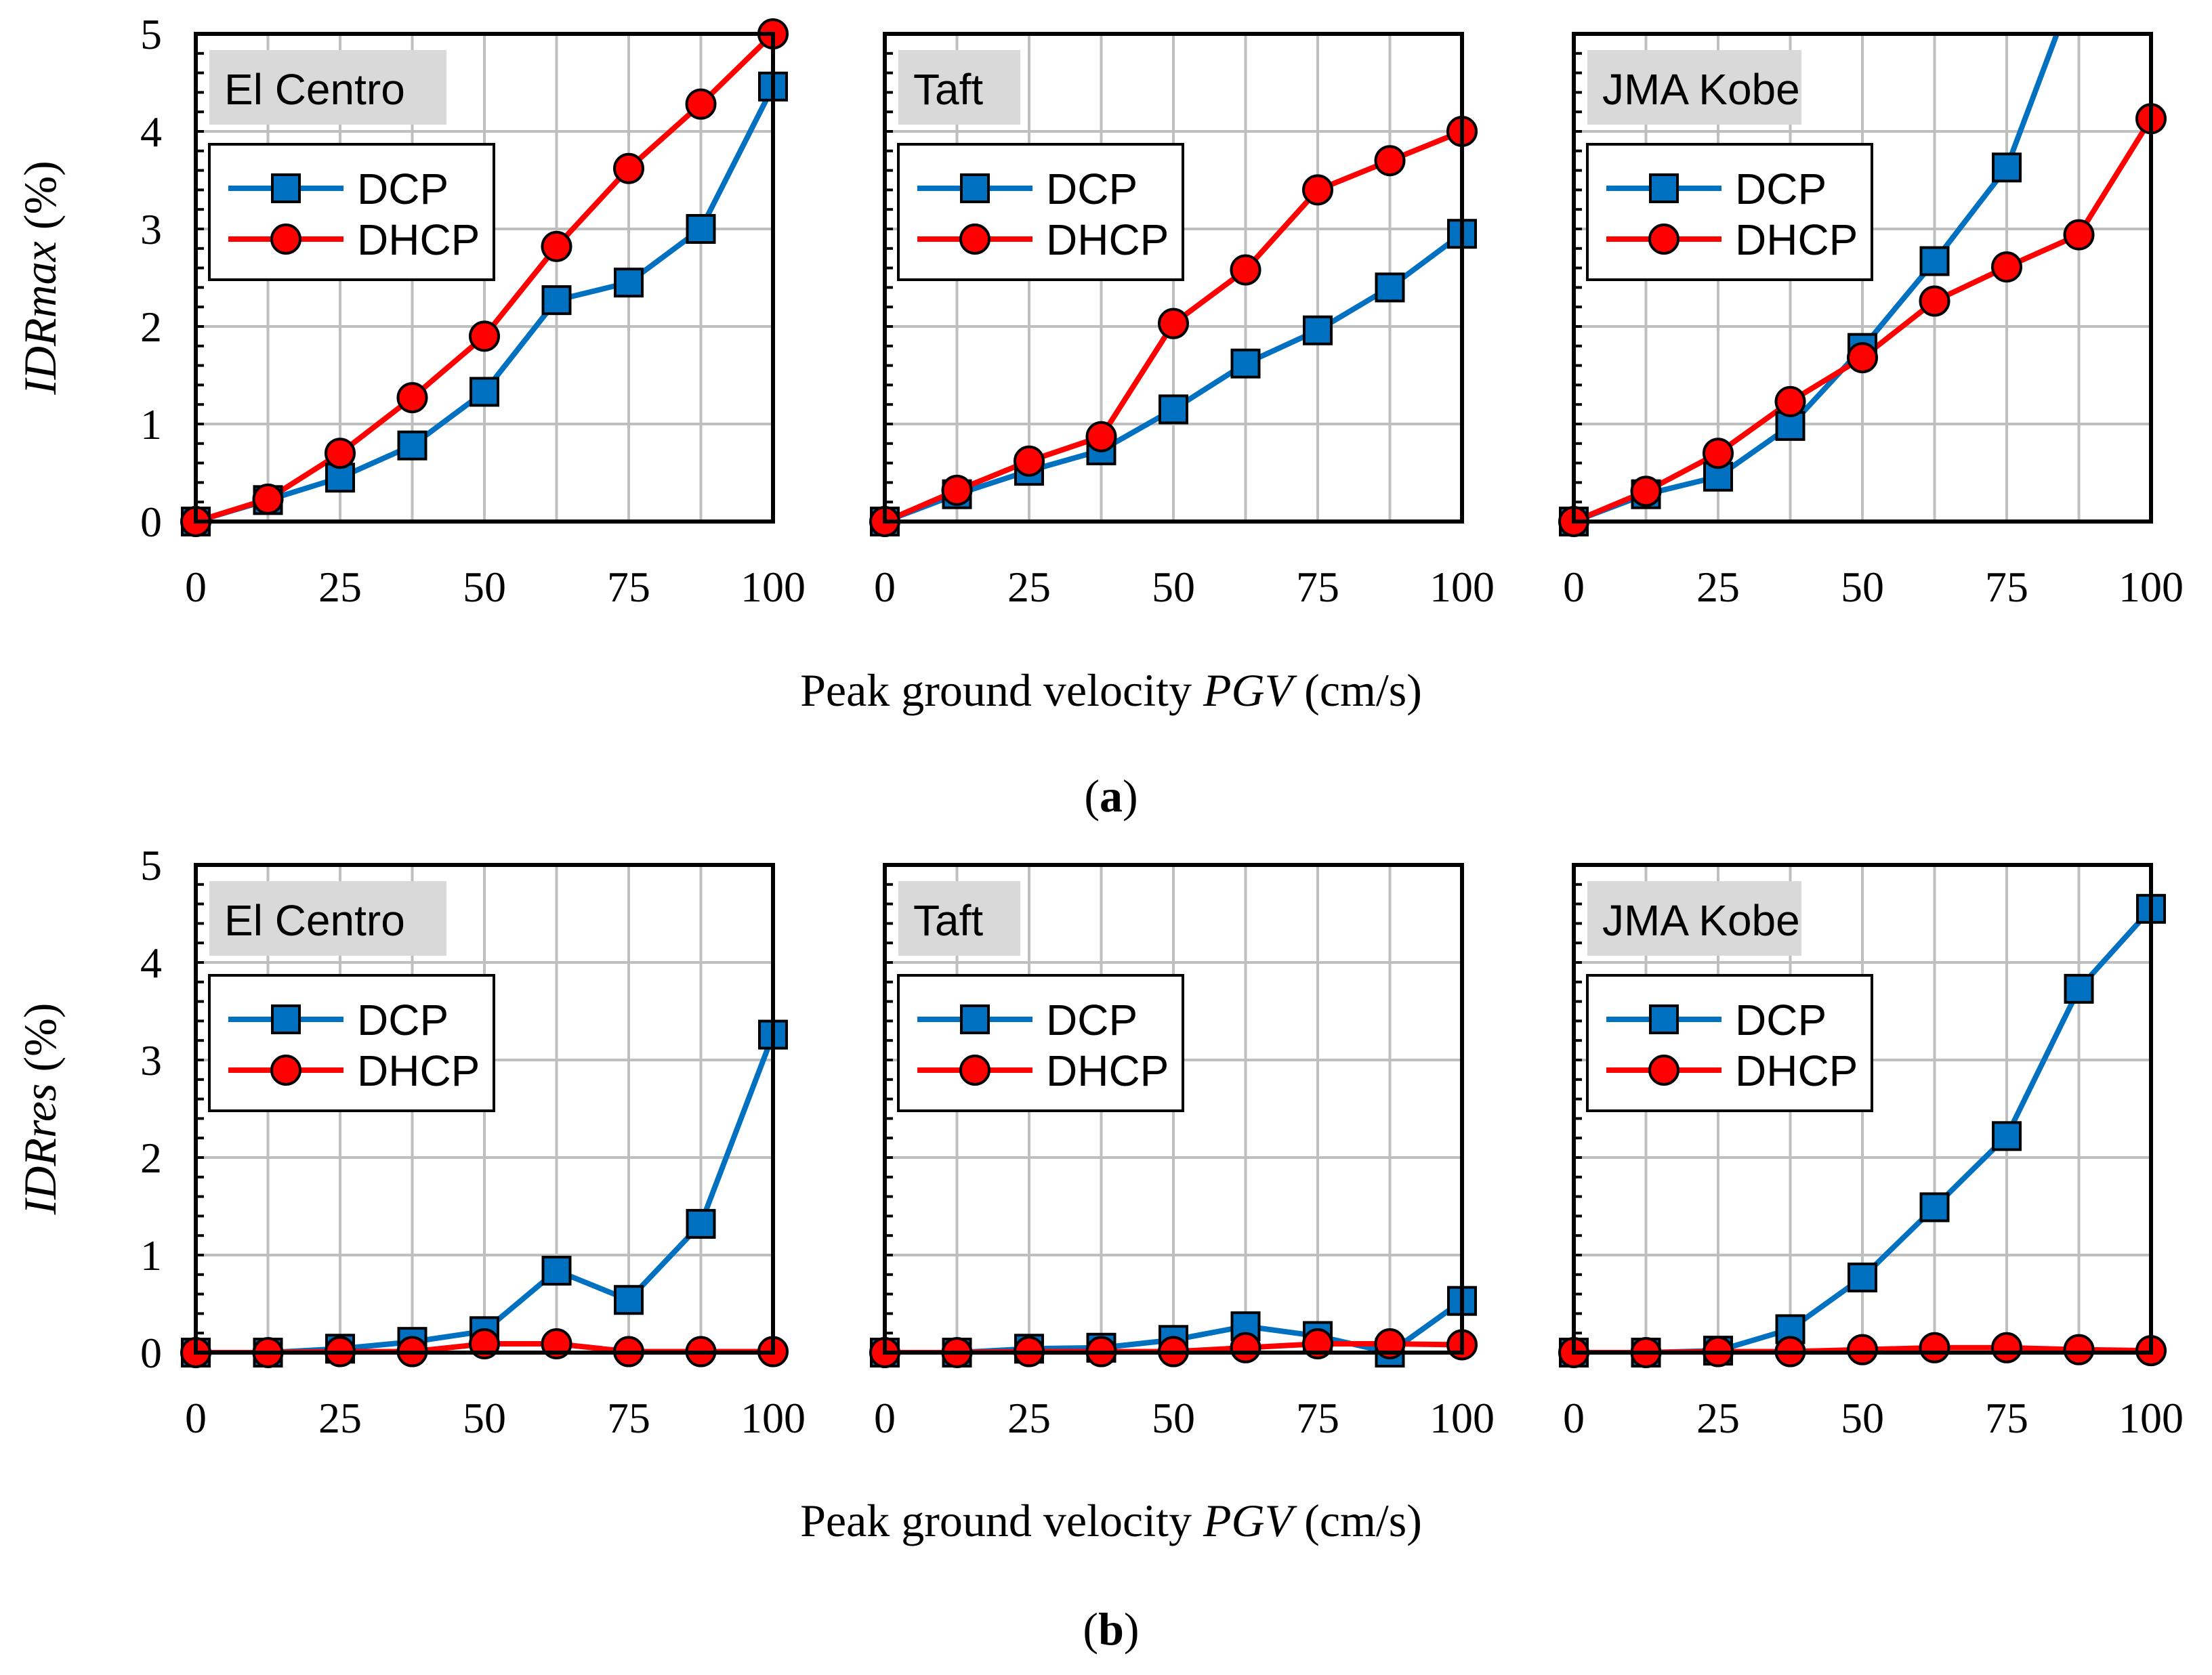  Describe the element at coordinates (40, 201) in the screenshot. I see `y-axis-title-a-unit: (%)` at that location.